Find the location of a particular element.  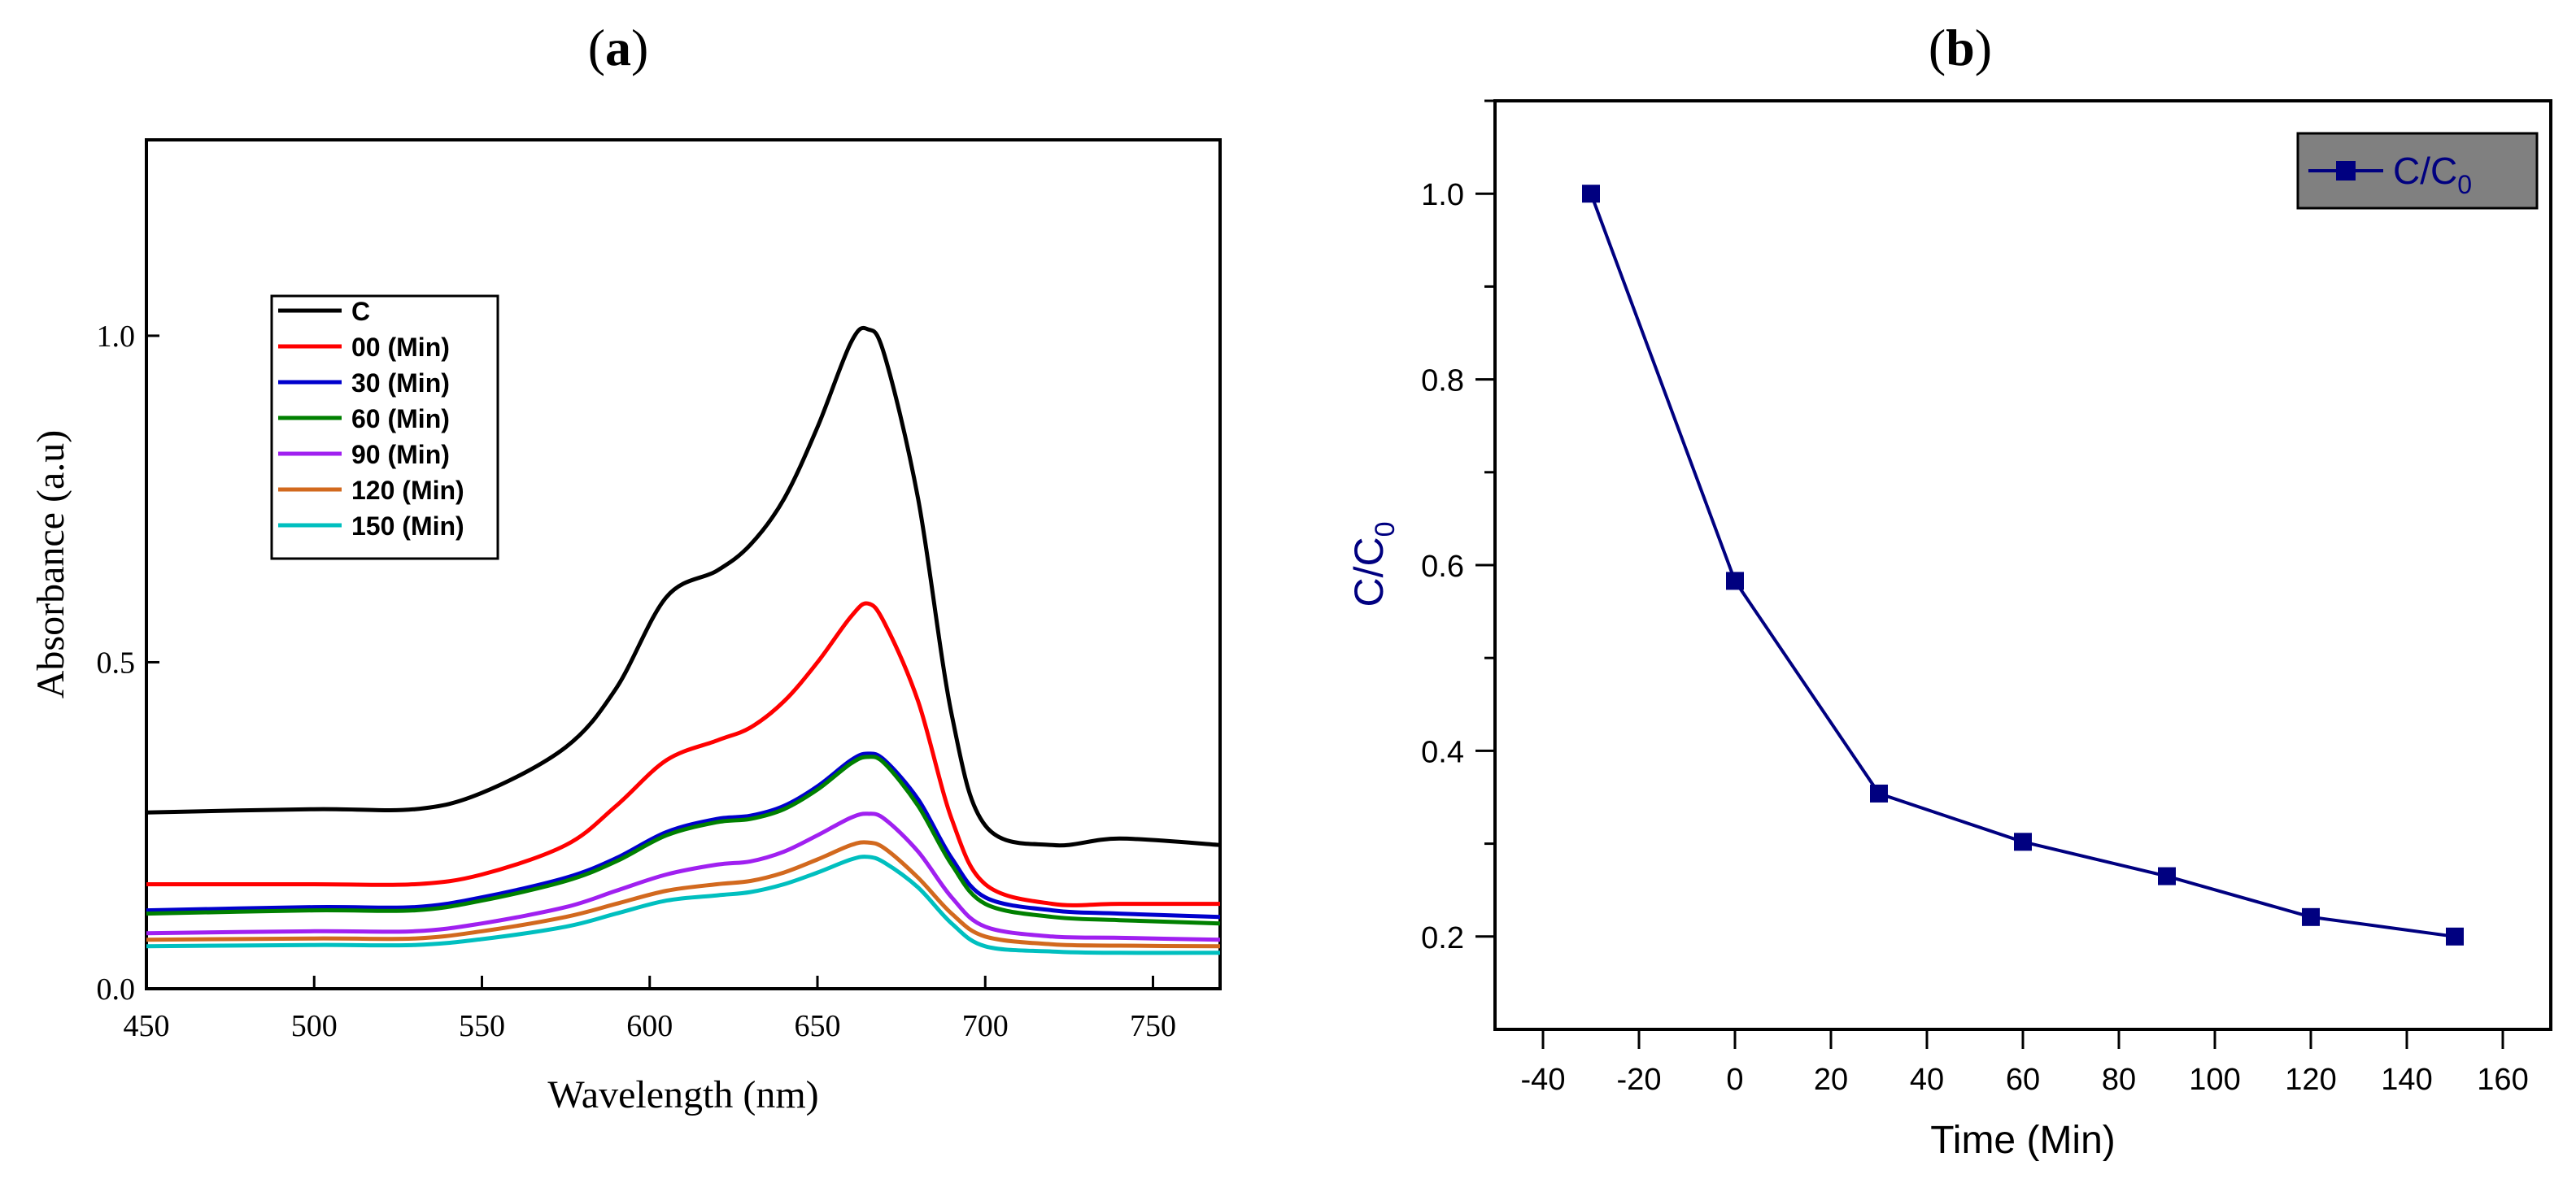

chart-a-x-tick-label: 600 is located at coordinates (649, 1026).